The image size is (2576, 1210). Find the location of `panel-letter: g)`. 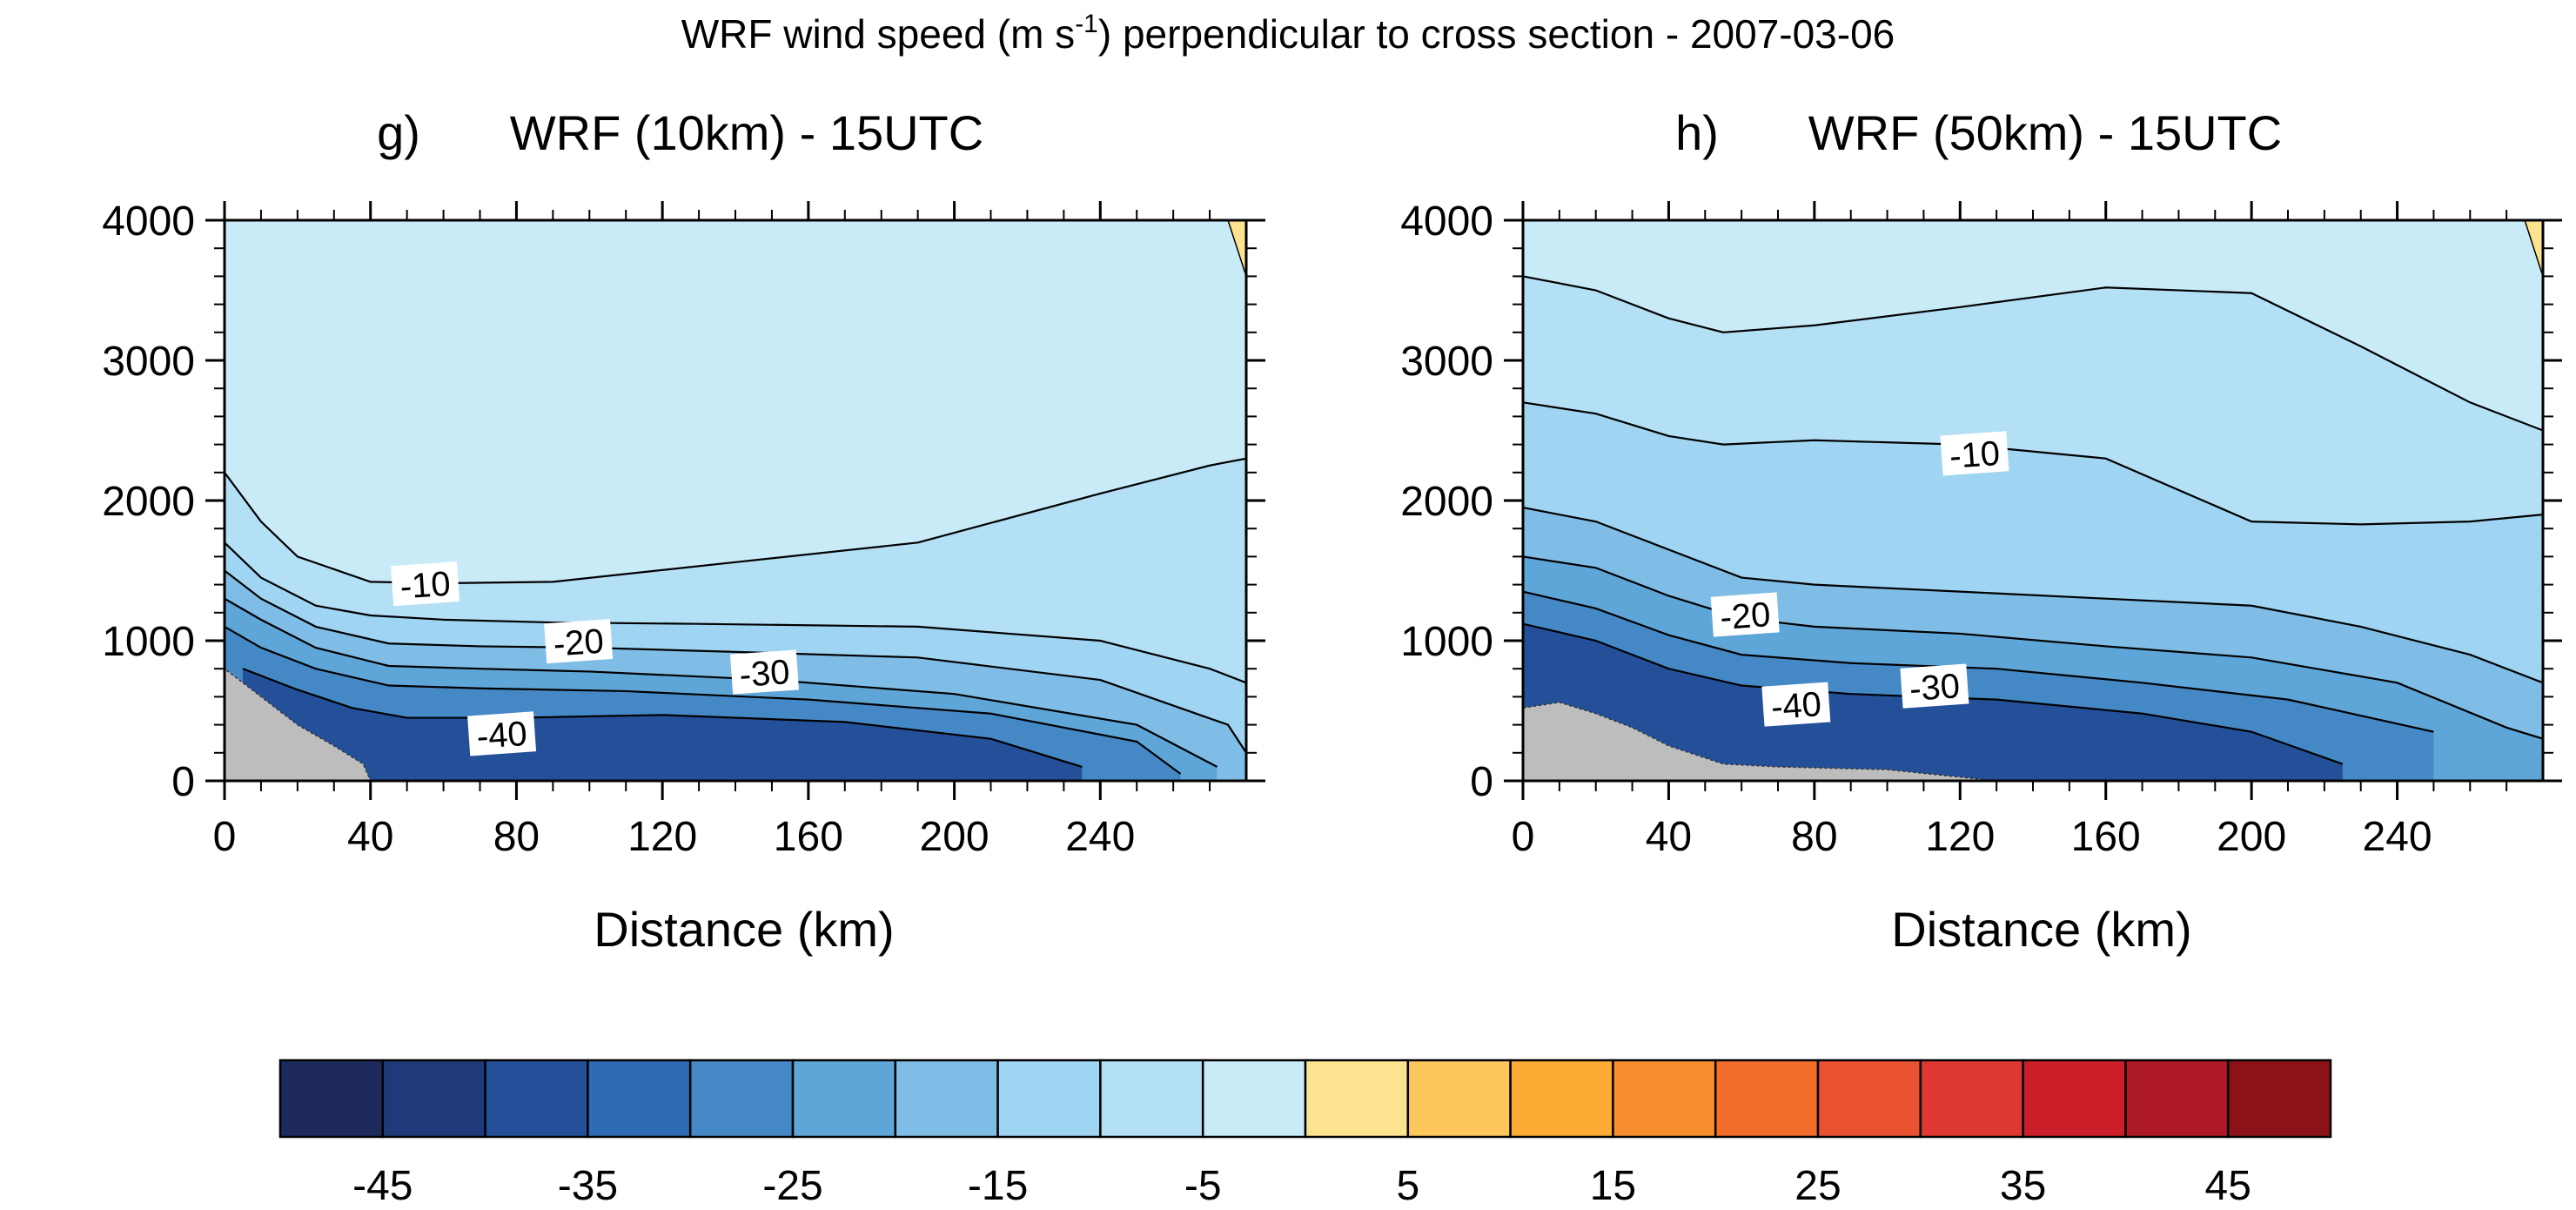

panel-letter: g) is located at coordinates (398, 132).